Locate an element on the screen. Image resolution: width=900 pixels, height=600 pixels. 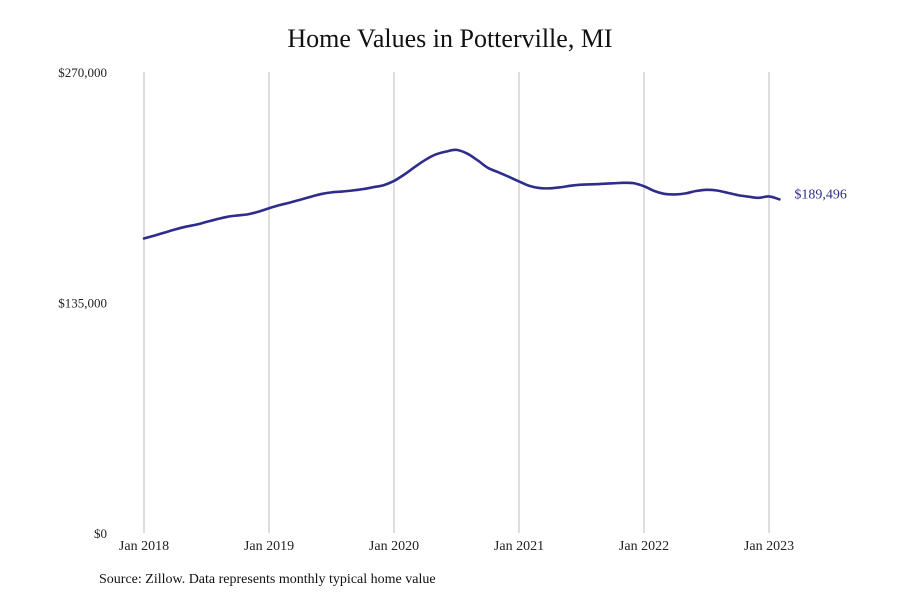
x-tick-label: Jan 2020 is located at coordinates (394, 546).